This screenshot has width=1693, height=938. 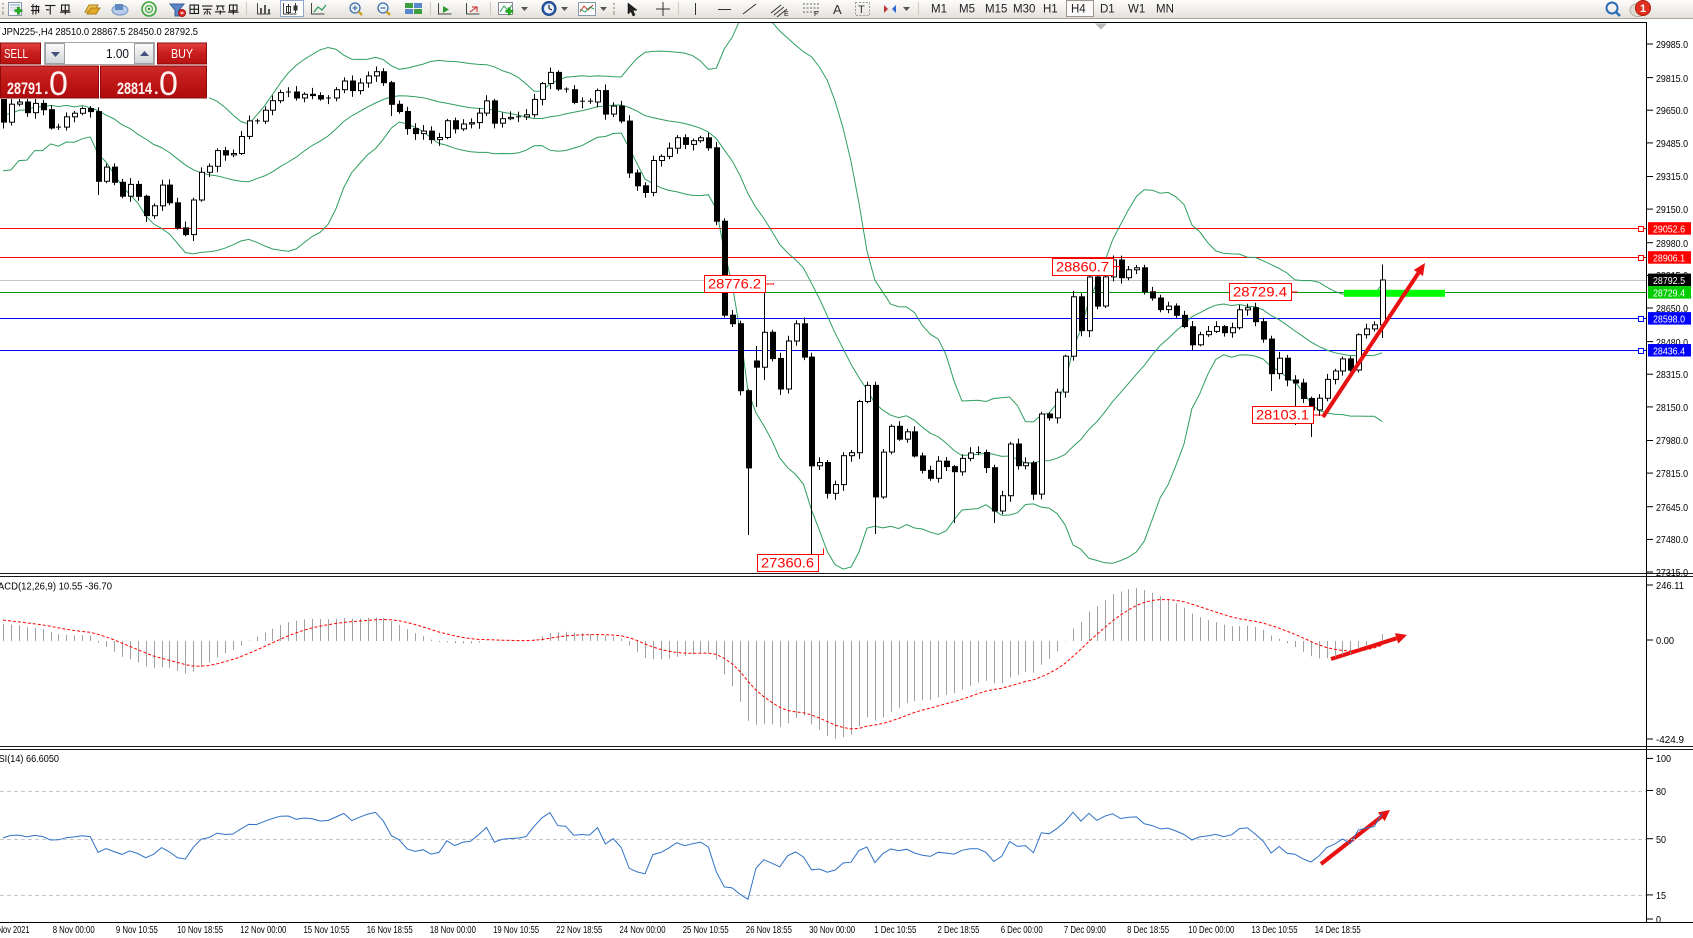 What do you see at coordinates (1672, 79) in the screenshot?
I see `svg-text: 29815.0` at bounding box center [1672, 79].